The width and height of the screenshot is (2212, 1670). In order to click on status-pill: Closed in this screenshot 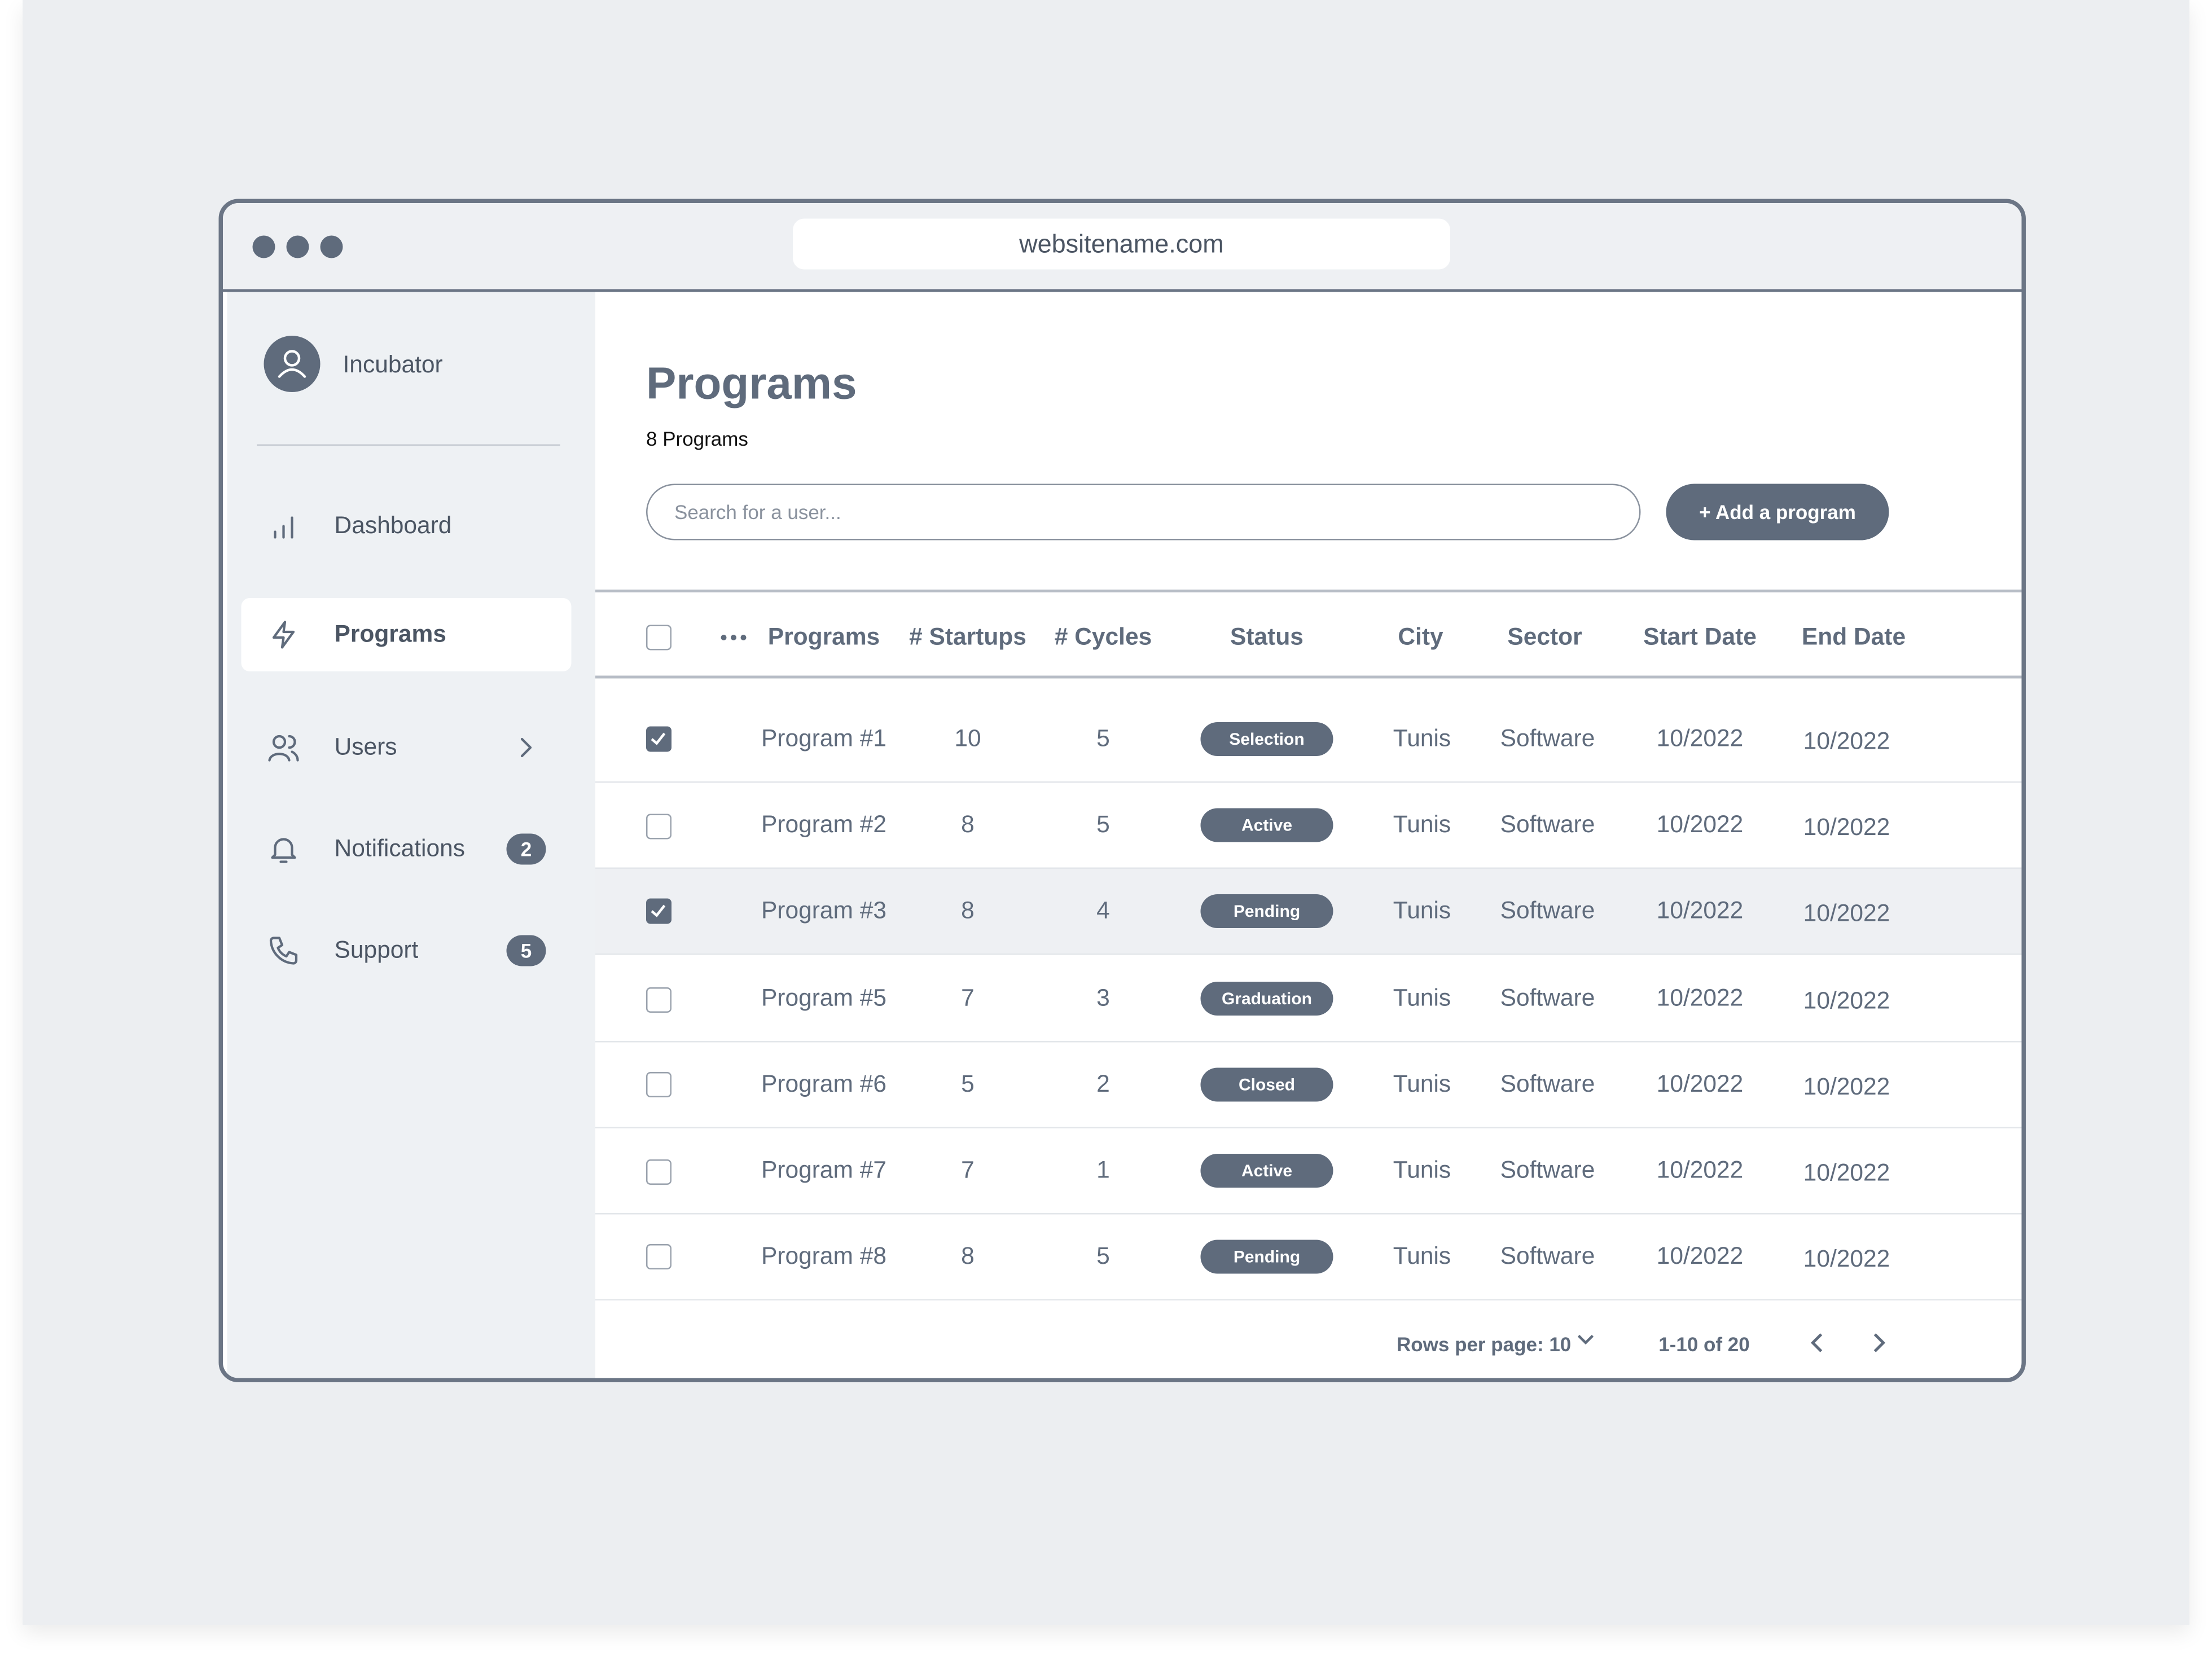, I will do `click(1266, 1084)`.